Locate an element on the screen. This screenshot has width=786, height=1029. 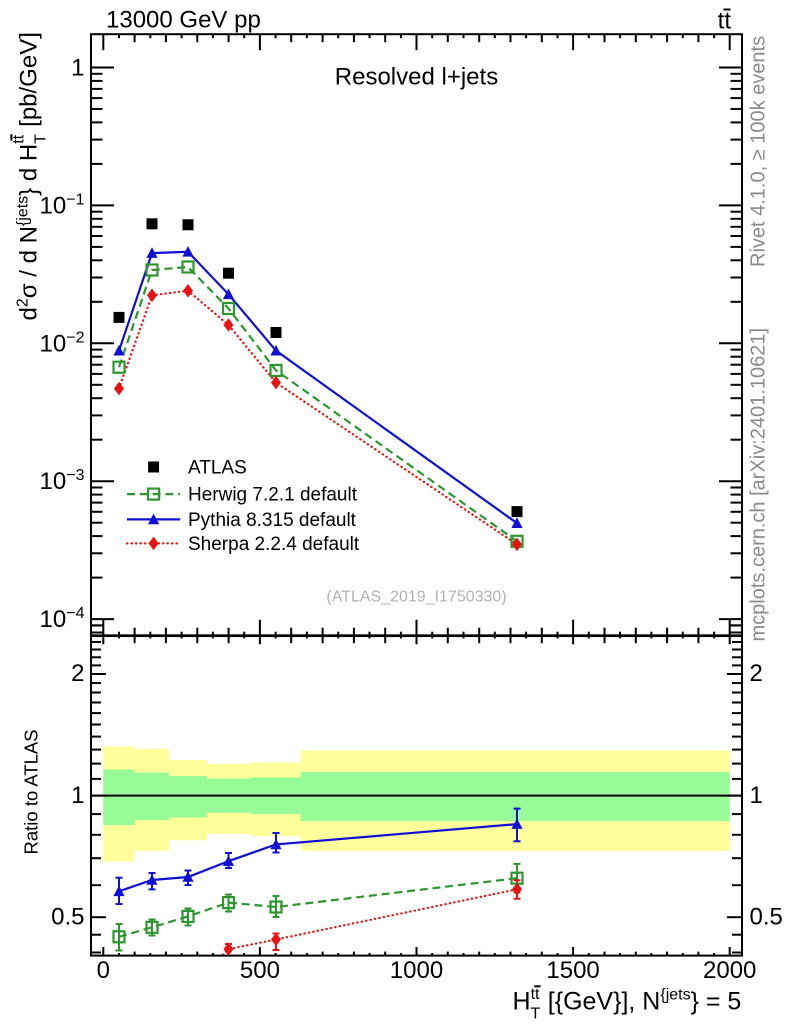
svg-text: 500 is located at coordinates (260, 970).